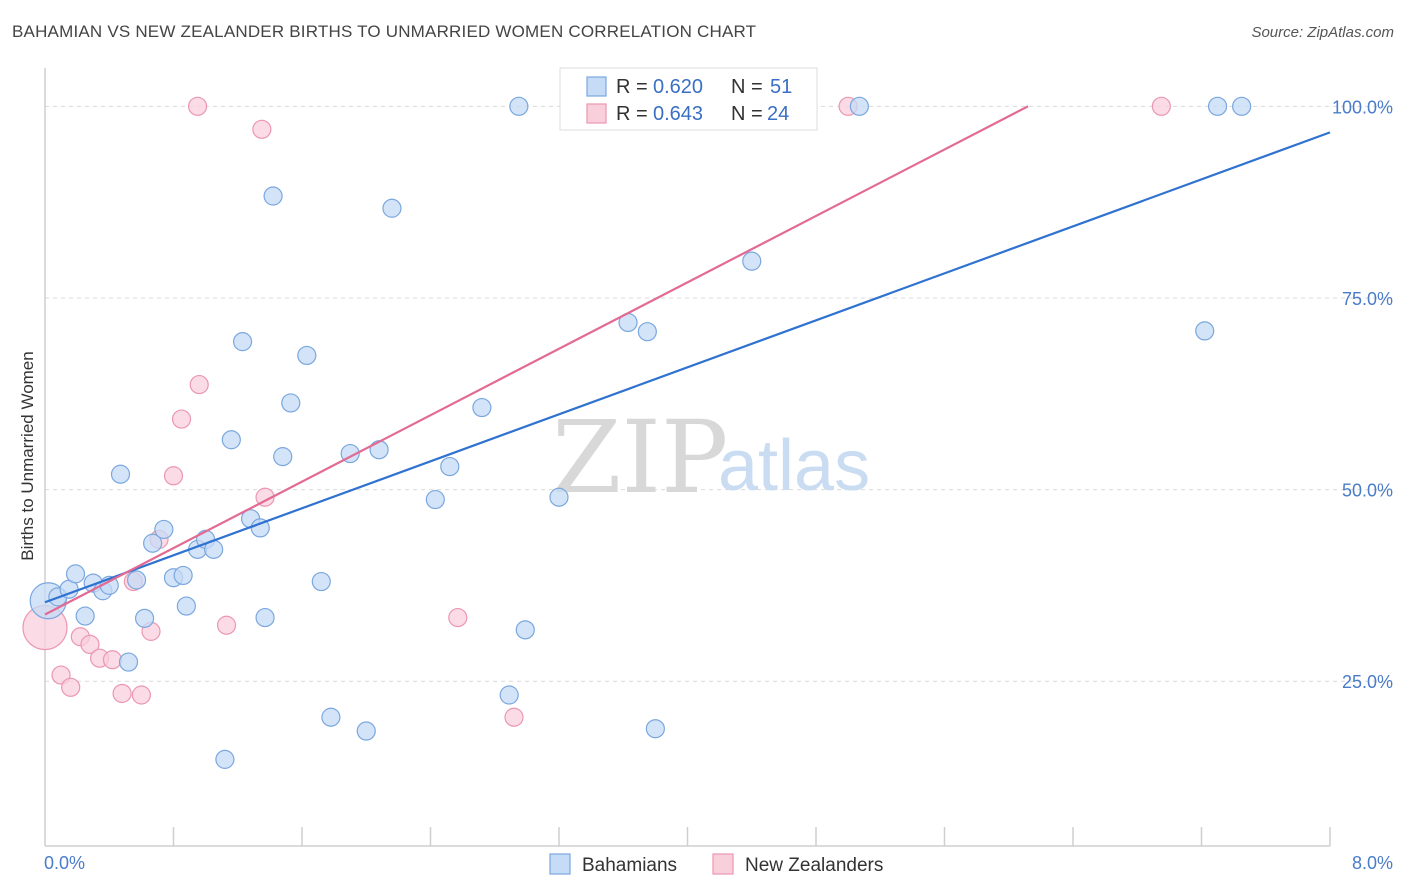 Image resolution: width=1406 pixels, height=892 pixels. What do you see at coordinates (596, 86) in the screenshot?
I see `stats-legend-swatch-bahamians` at bounding box center [596, 86].